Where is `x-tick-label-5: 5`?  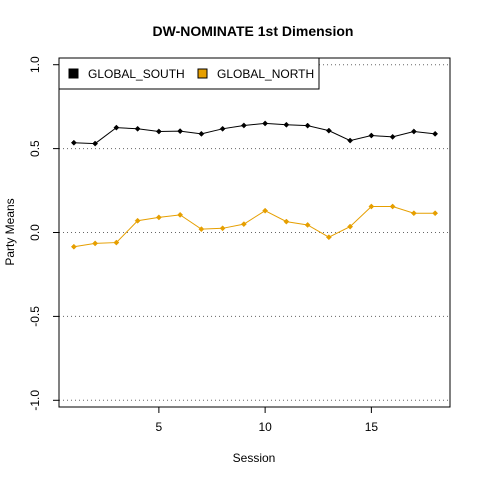 x-tick-label-5: 5 is located at coordinates (159, 427).